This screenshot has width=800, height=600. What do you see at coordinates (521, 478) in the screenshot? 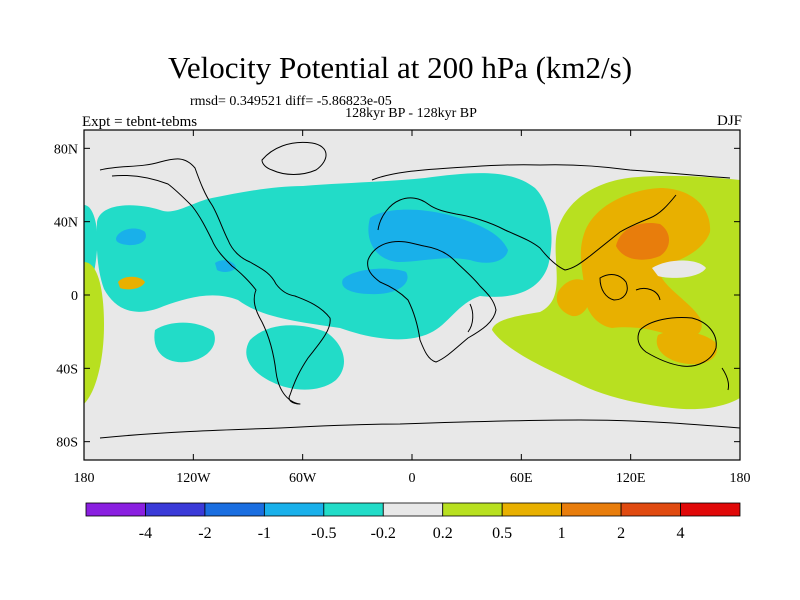
I see `lon-tick-label: 60E` at bounding box center [521, 478].